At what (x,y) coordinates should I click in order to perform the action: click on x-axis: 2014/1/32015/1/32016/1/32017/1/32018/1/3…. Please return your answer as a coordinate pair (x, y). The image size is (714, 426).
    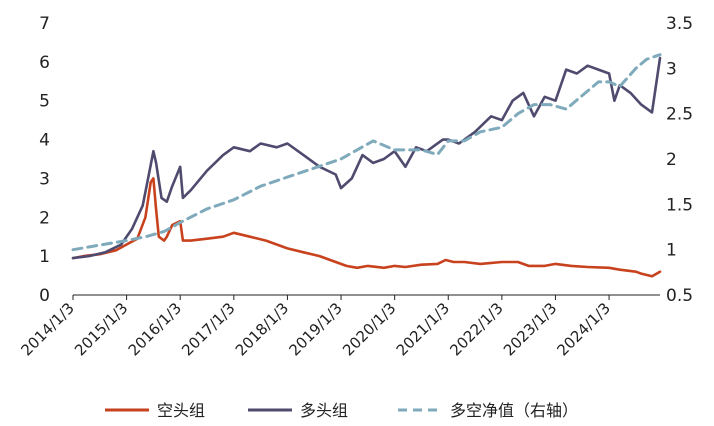
    Looking at the image, I should click on (315, 327).